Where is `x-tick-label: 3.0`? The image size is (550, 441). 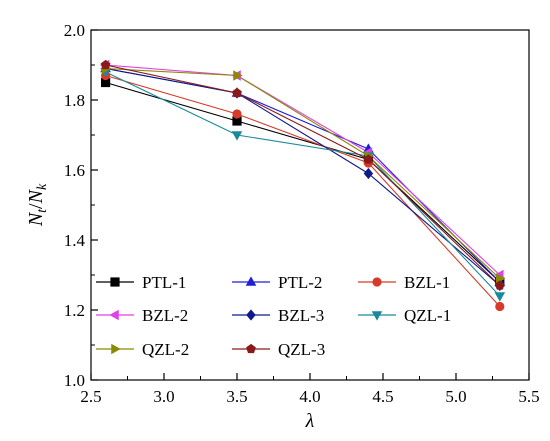 x-tick-label: 3.0 is located at coordinates (163, 396).